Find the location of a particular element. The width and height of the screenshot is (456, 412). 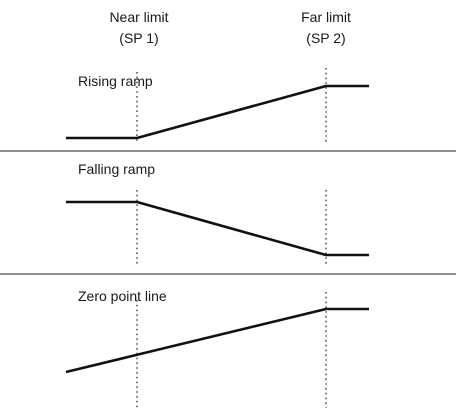

rising-ramp-curve is located at coordinates (217, 112).